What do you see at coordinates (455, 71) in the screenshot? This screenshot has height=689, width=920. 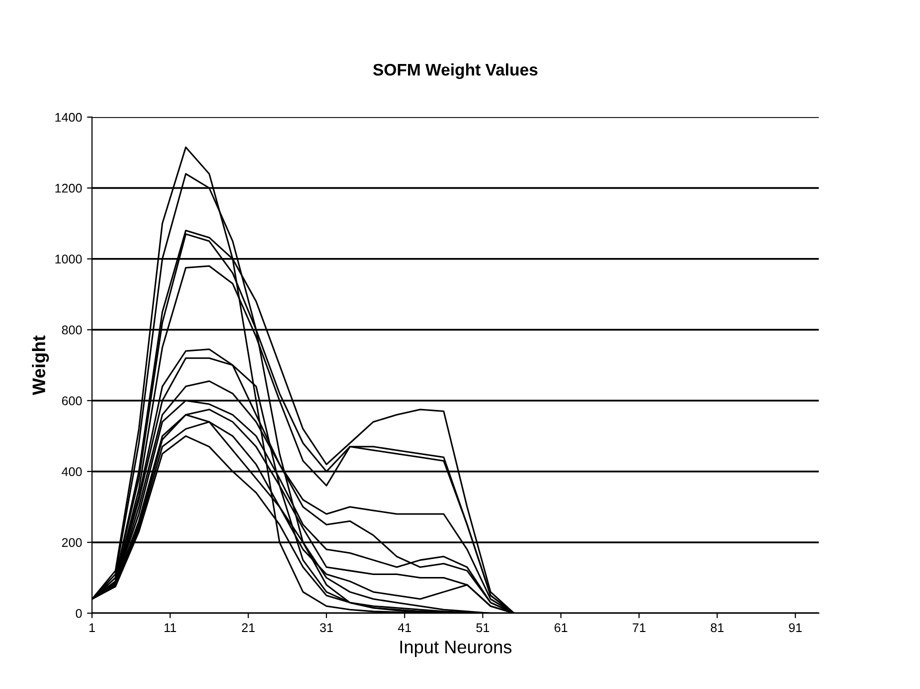 I see `chart-title: SOFM Weight Values` at bounding box center [455, 71].